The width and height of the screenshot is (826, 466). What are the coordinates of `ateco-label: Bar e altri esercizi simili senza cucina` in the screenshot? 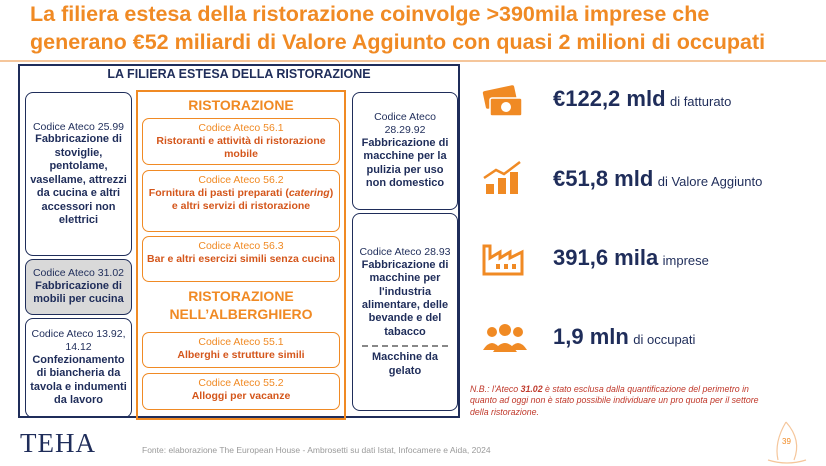 It's located at (241, 259).